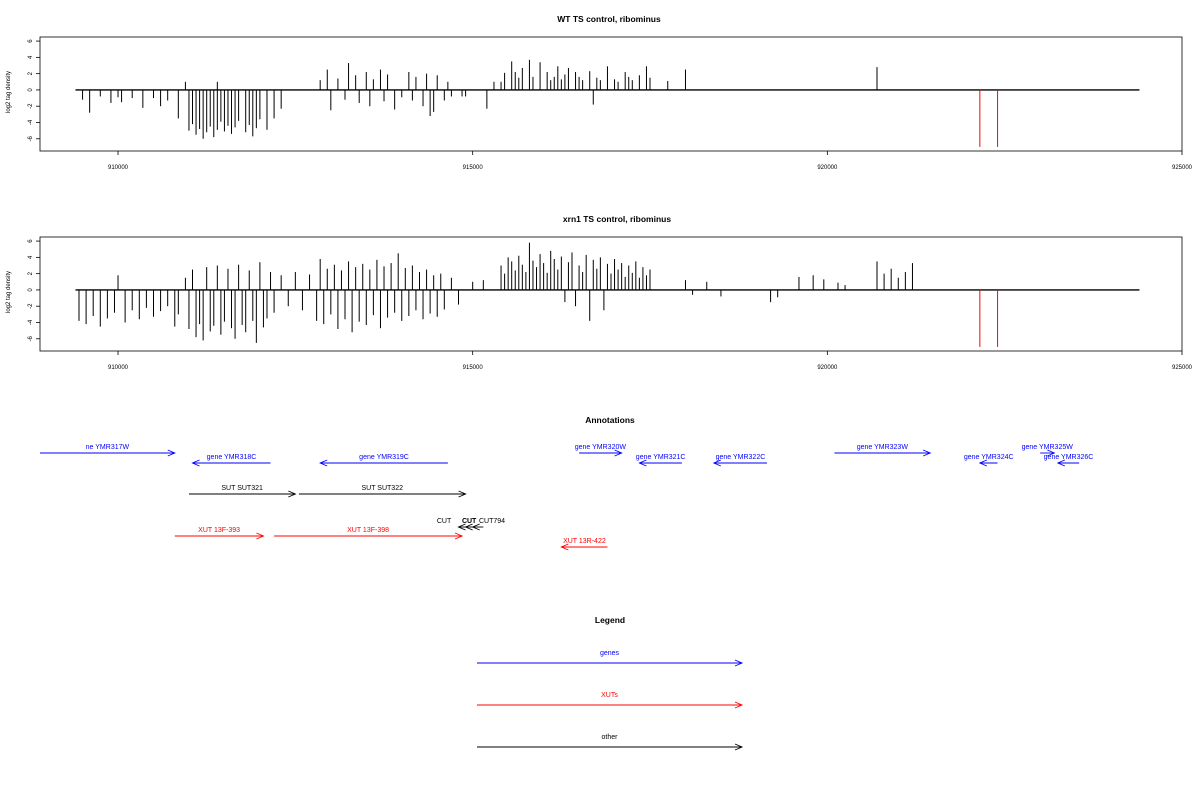 Image resolution: width=1200 pixels, height=800 pixels. I want to click on feature-xut: XUT 13F-398, so click(369, 533).